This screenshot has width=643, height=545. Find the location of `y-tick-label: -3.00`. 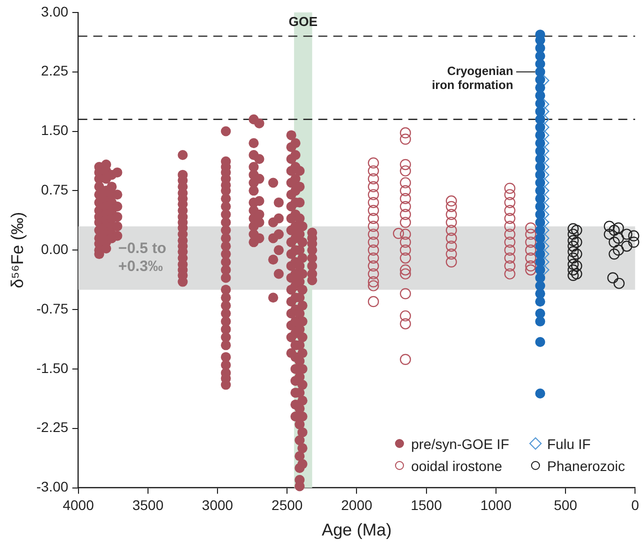

y-tick-label: -3.00 is located at coordinates (52, 486).